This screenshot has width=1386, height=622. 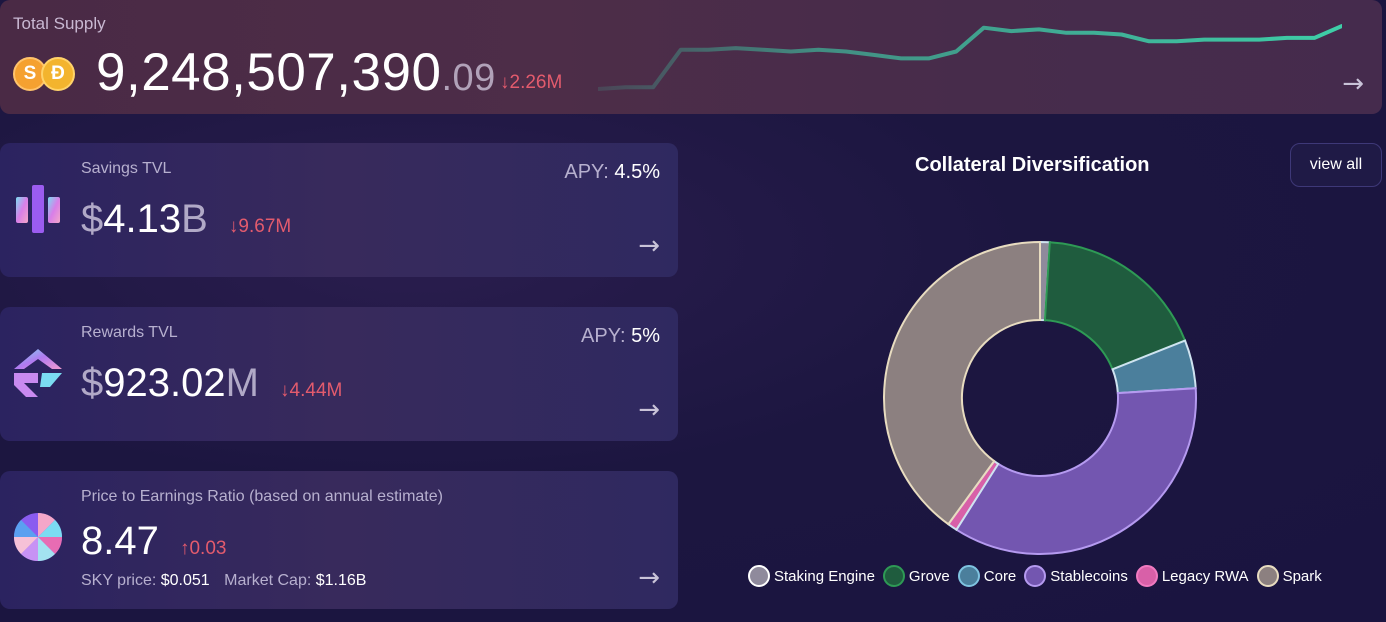 What do you see at coordinates (142, 219) in the screenshot?
I see `savings-amount: 4.13` at bounding box center [142, 219].